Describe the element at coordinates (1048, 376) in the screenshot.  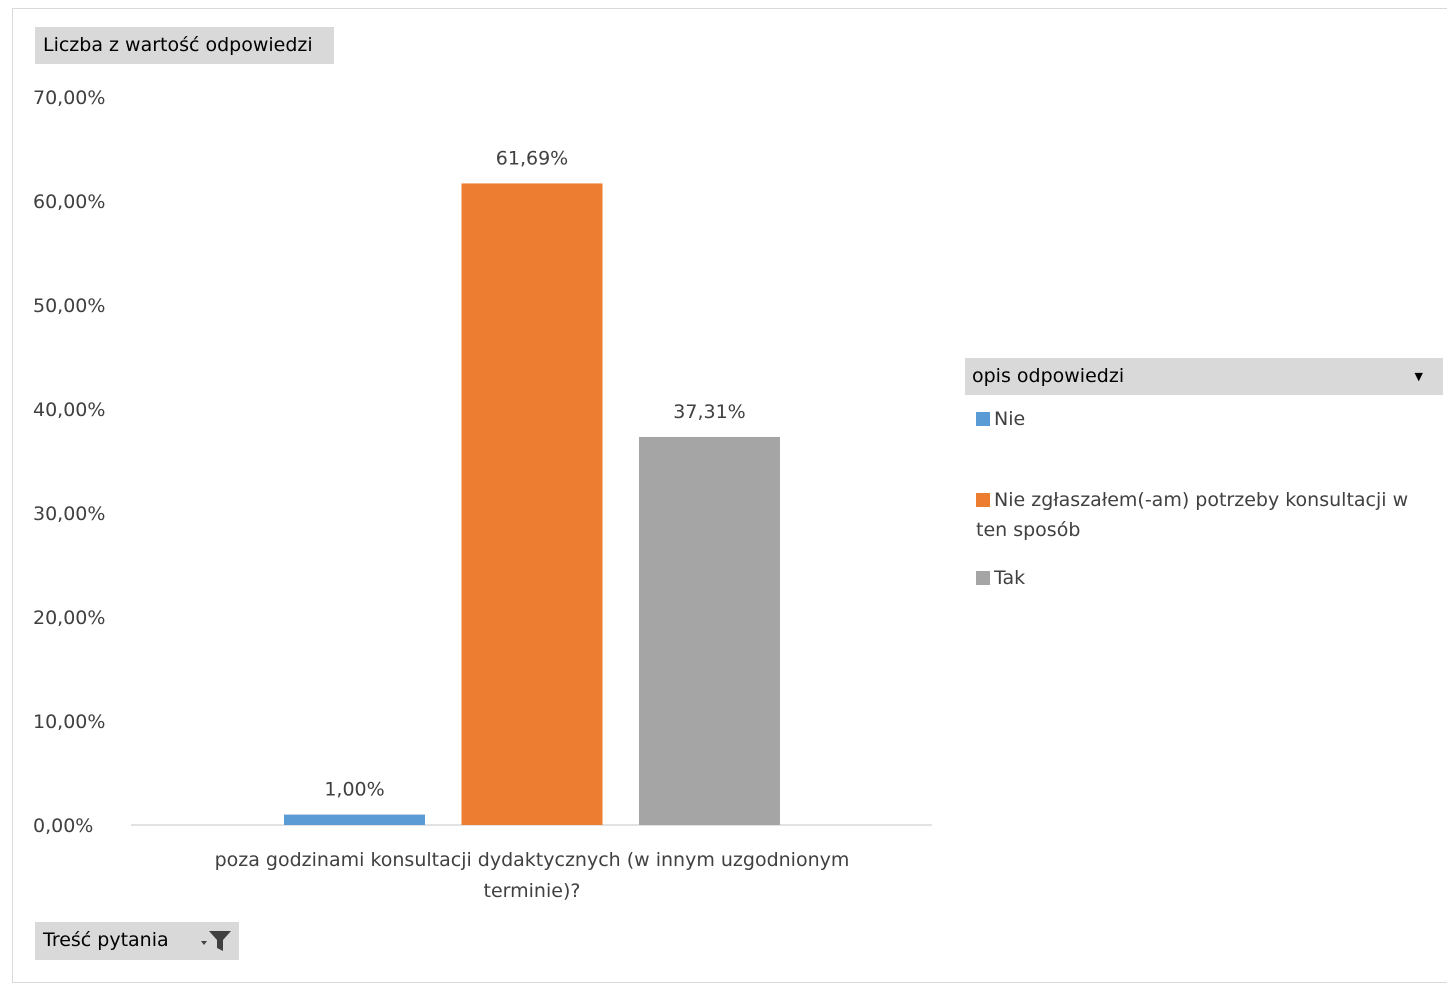
I see `legend-title: opis odpowiedzi` at that location.